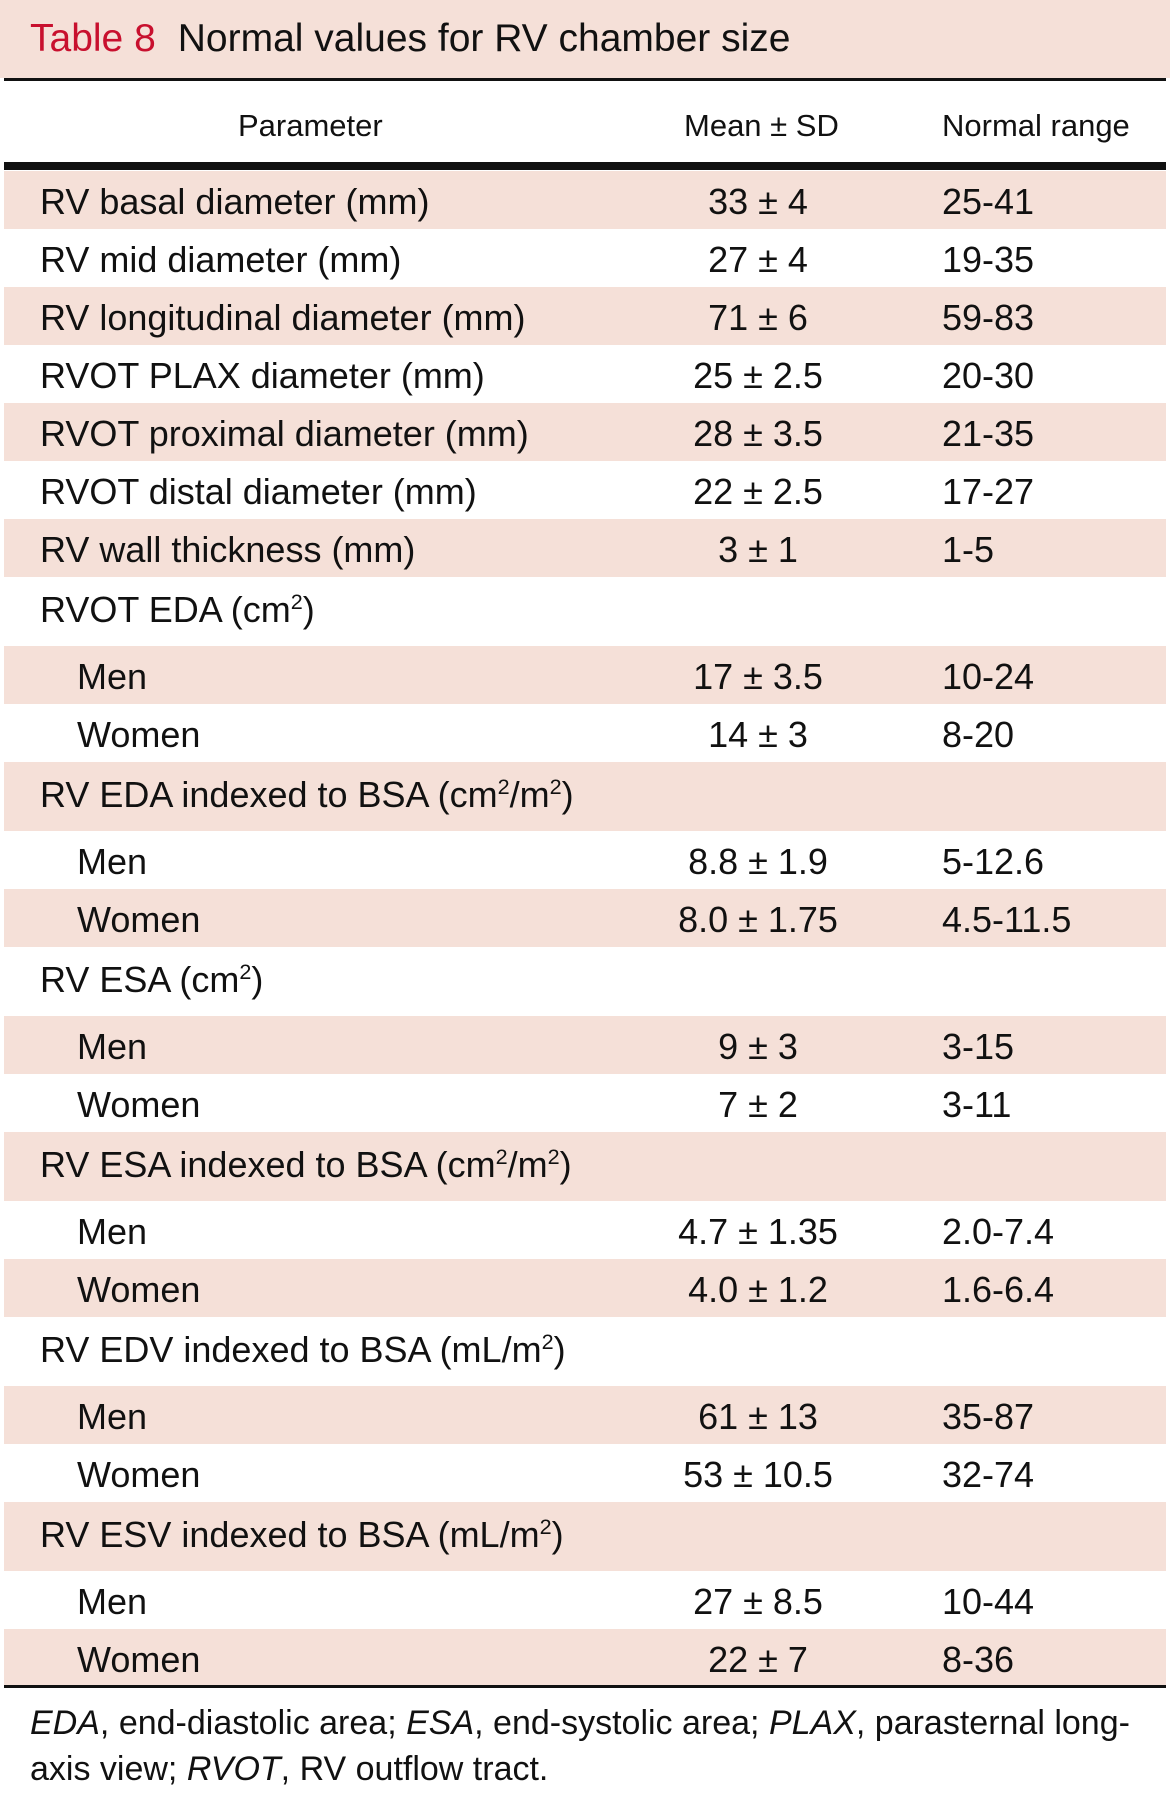 This screenshot has height=1794, width=1170. What do you see at coordinates (758, 1474) in the screenshot?
I see `mean-sd-cell: 53 ± 10.5` at bounding box center [758, 1474].